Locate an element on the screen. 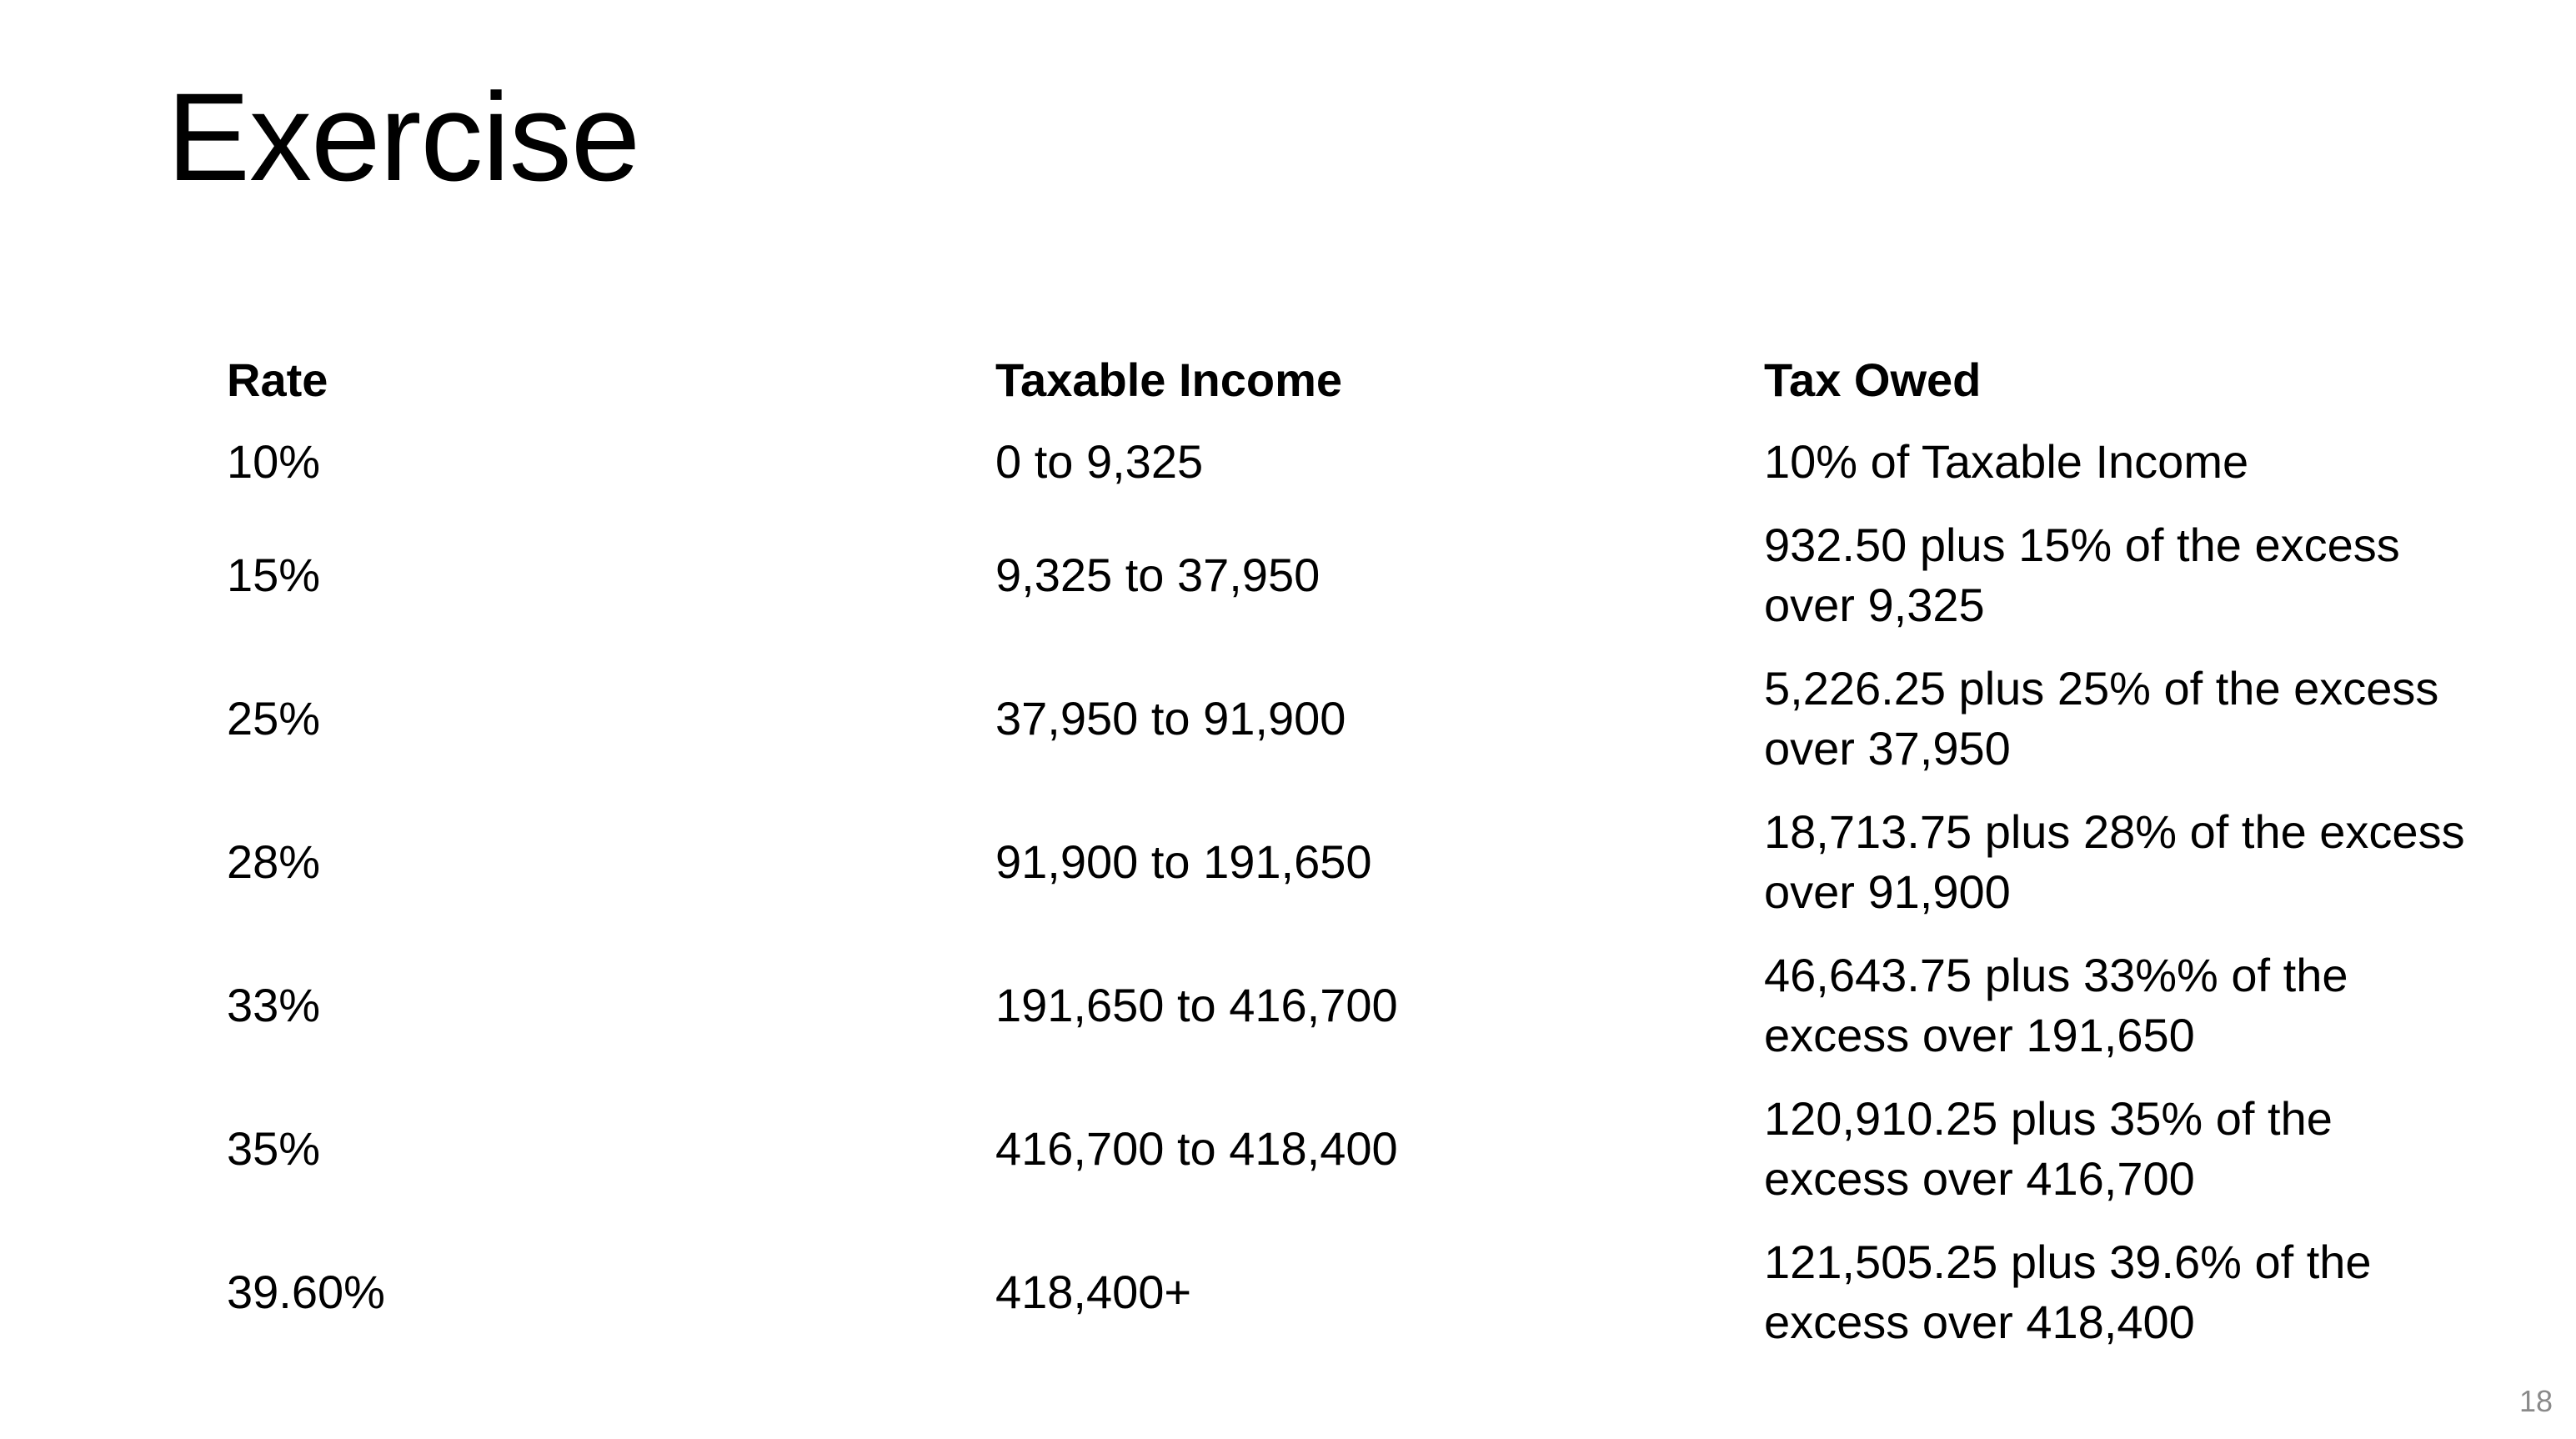 The image size is (2576, 1439). table-header-row: Rate Taxable Income Tax Owed is located at coordinates (1352, 377).